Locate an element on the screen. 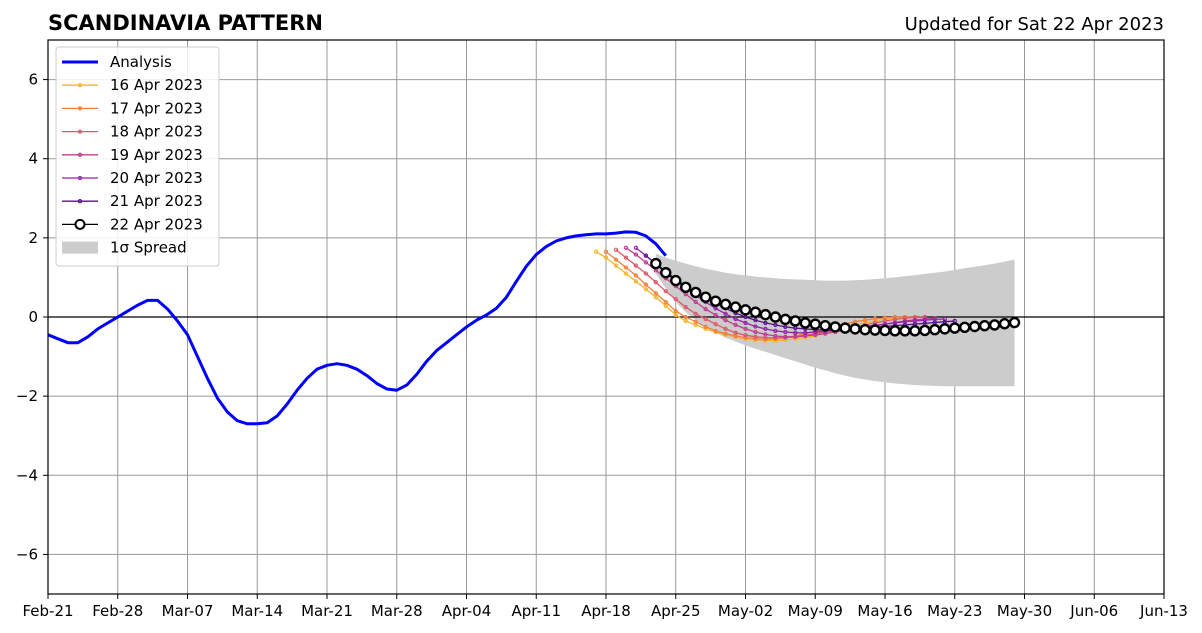 The width and height of the screenshot is (1202, 633). legend-swatch is located at coordinates (80, 247).